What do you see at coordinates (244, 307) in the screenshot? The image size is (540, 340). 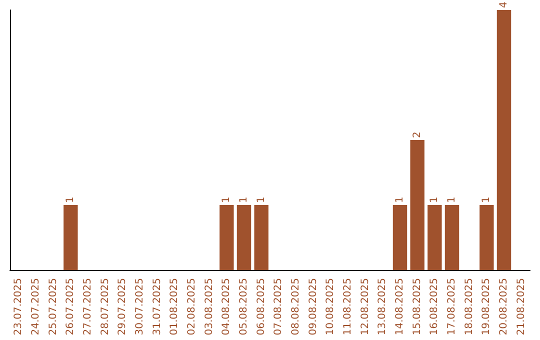 I see `x-tick-label: 05.08.2025` at bounding box center [244, 307].